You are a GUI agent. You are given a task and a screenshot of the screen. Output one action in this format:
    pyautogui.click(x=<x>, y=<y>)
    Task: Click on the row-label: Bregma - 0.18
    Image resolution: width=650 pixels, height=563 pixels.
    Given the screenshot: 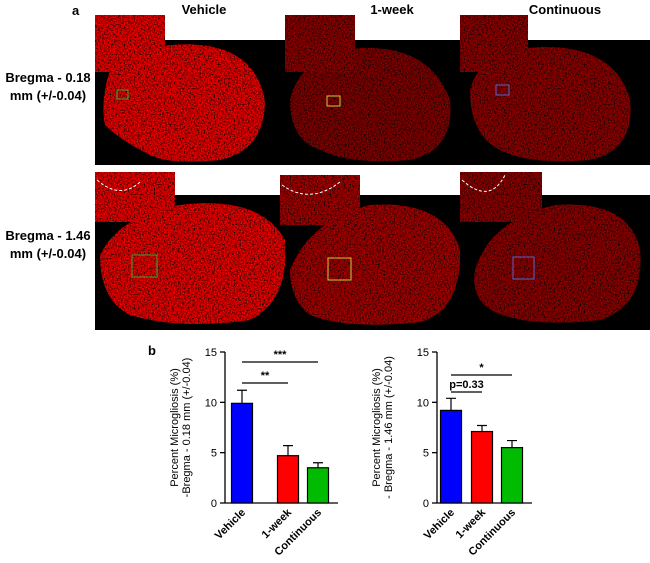 What is the action you would take?
    pyautogui.click(x=47, y=77)
    